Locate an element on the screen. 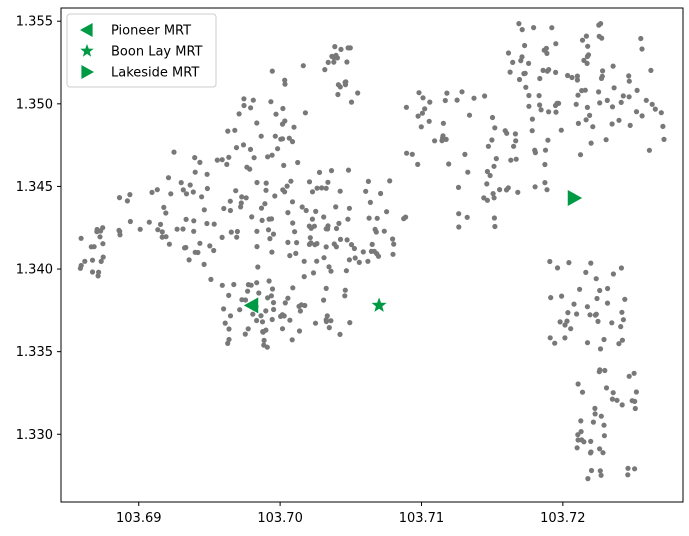 The width and height of the screenshot is (689, 536). y-tick-label: 1.340 is located at coordinates (34, 270).